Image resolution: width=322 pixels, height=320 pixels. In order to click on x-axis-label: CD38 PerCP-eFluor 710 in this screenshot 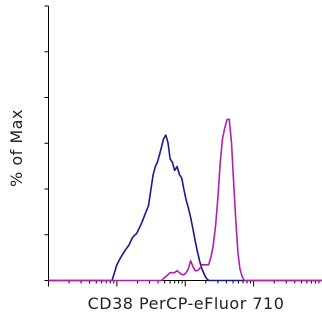, I will do `click(186, 303)`.